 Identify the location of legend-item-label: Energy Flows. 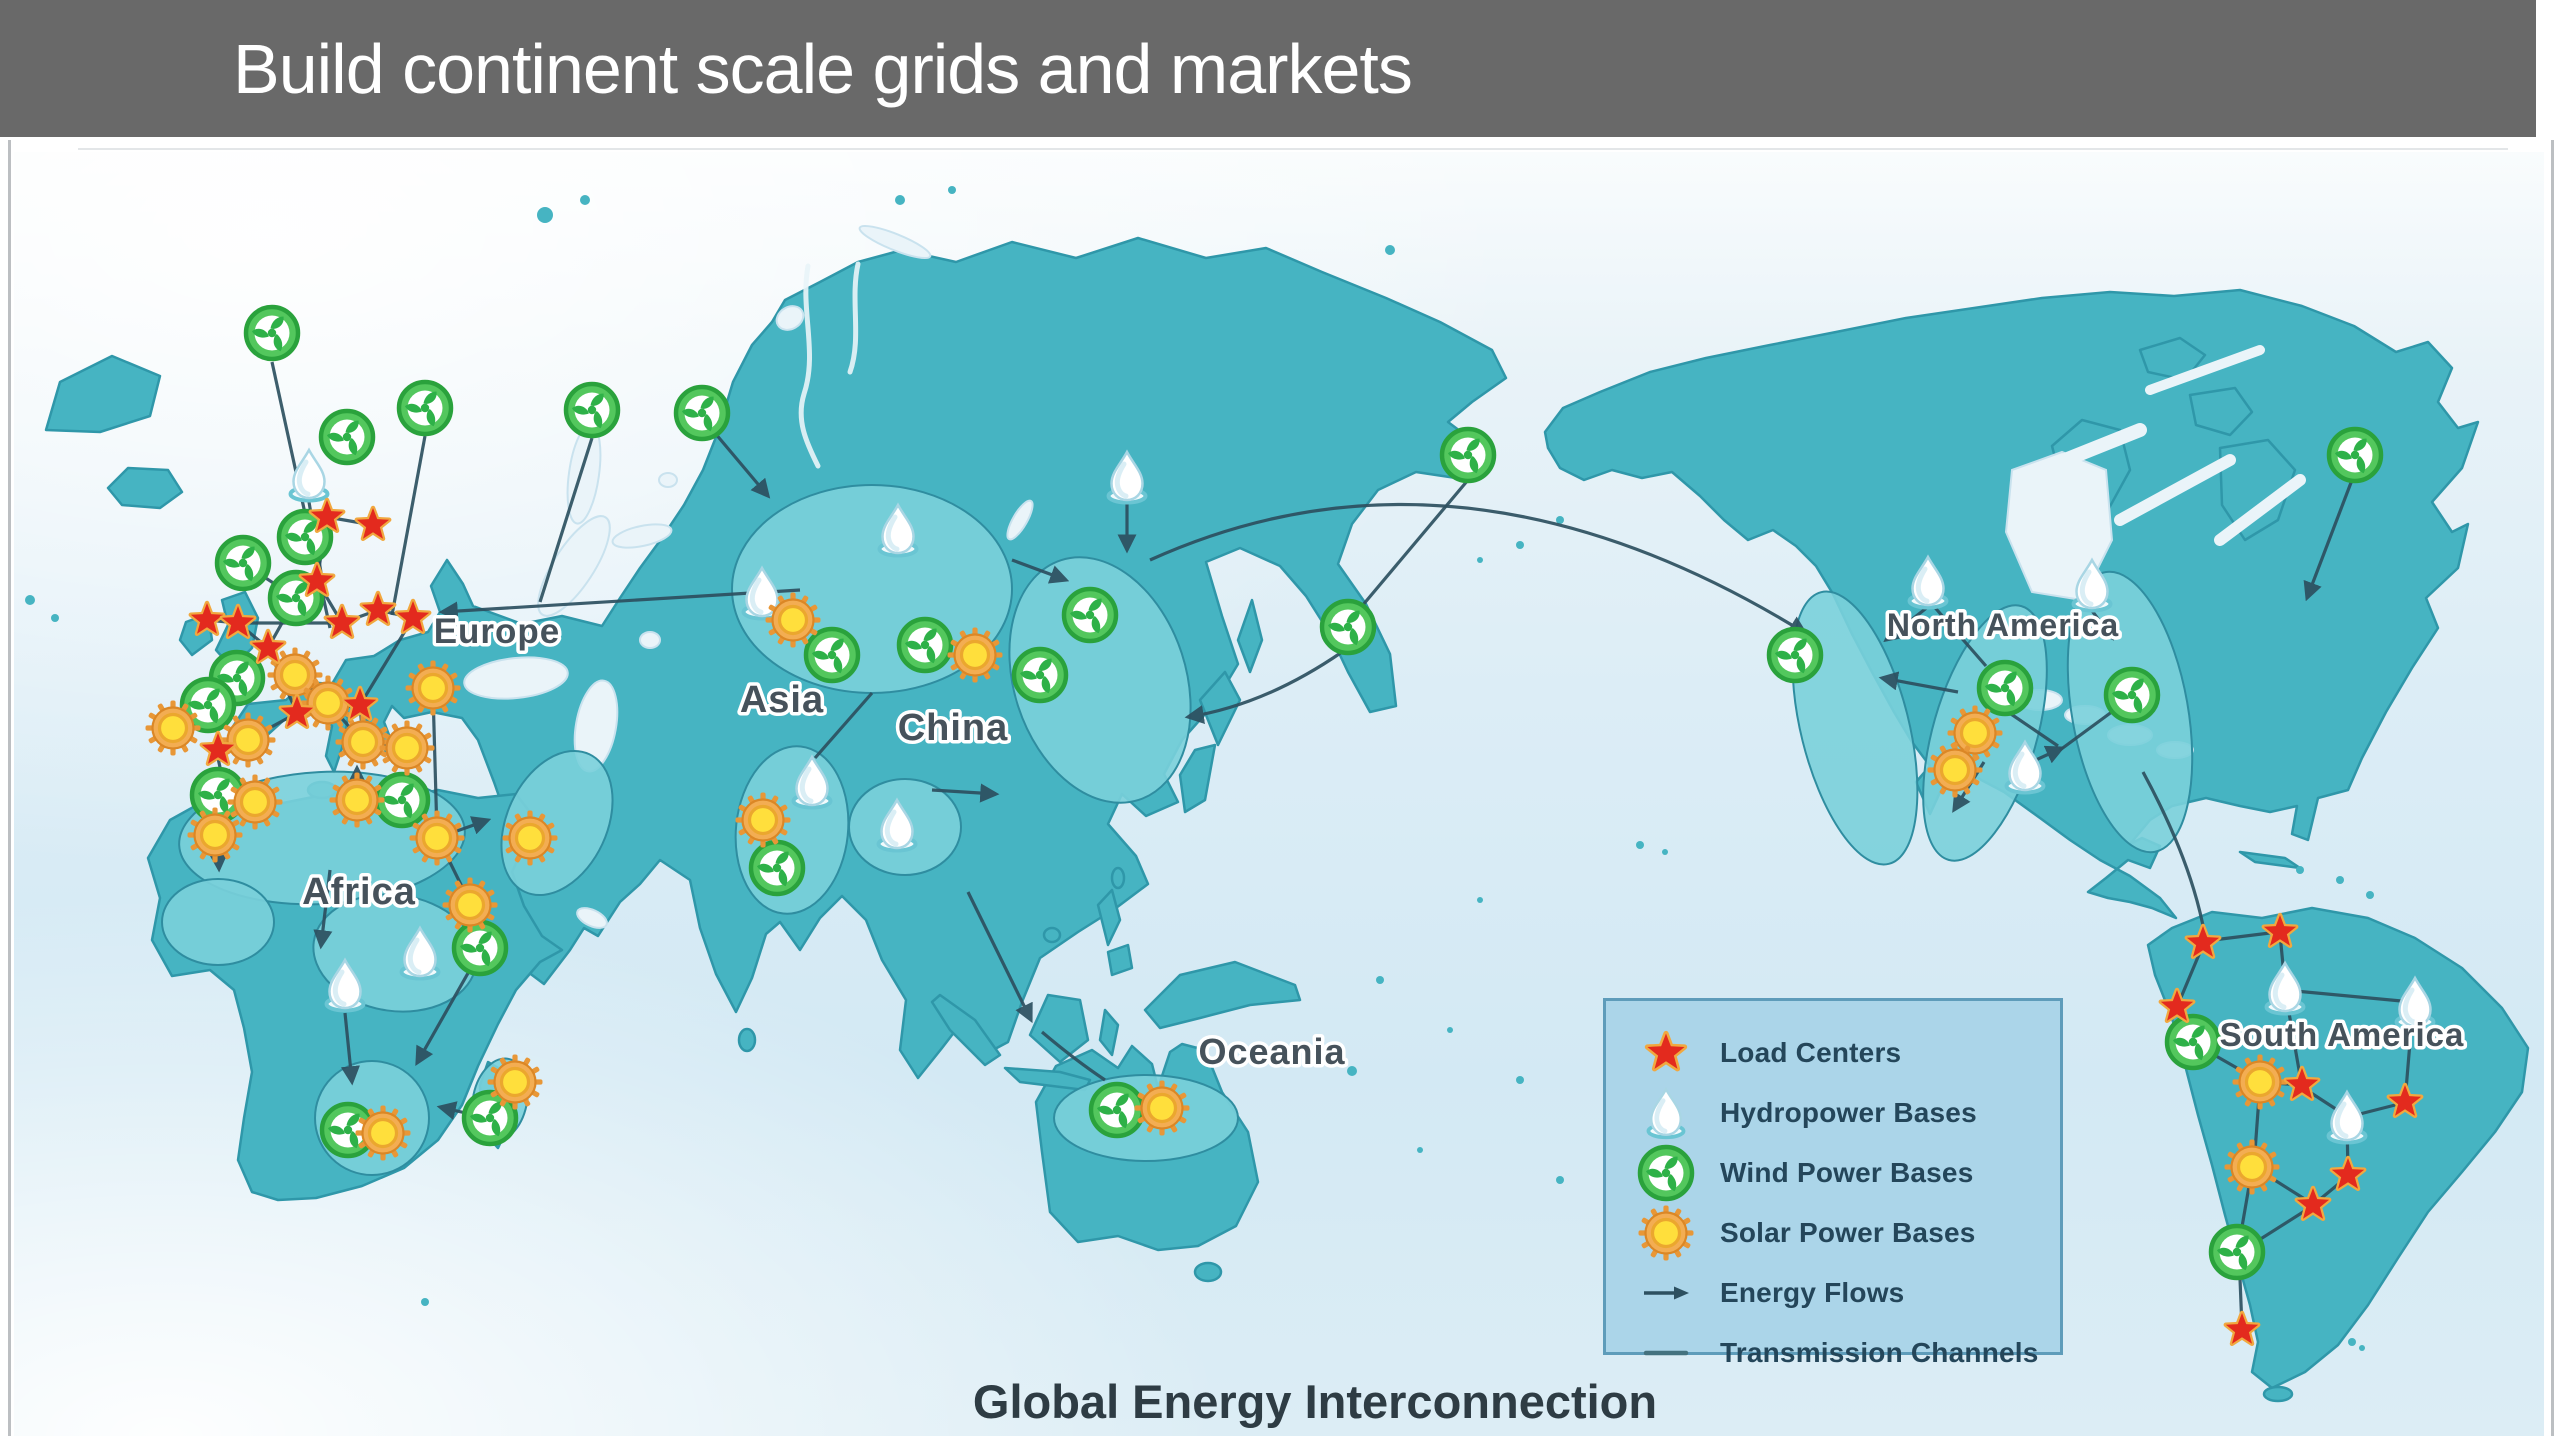
(1812, 1292).